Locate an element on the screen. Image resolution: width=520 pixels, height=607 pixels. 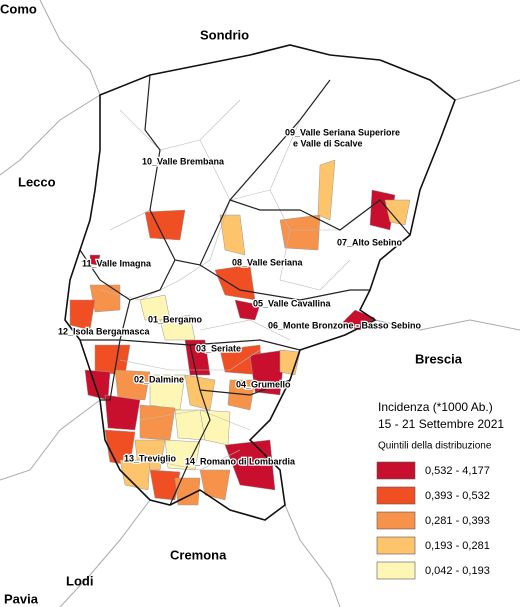
neighbor-label: Como is located at coordinates (18, 8).